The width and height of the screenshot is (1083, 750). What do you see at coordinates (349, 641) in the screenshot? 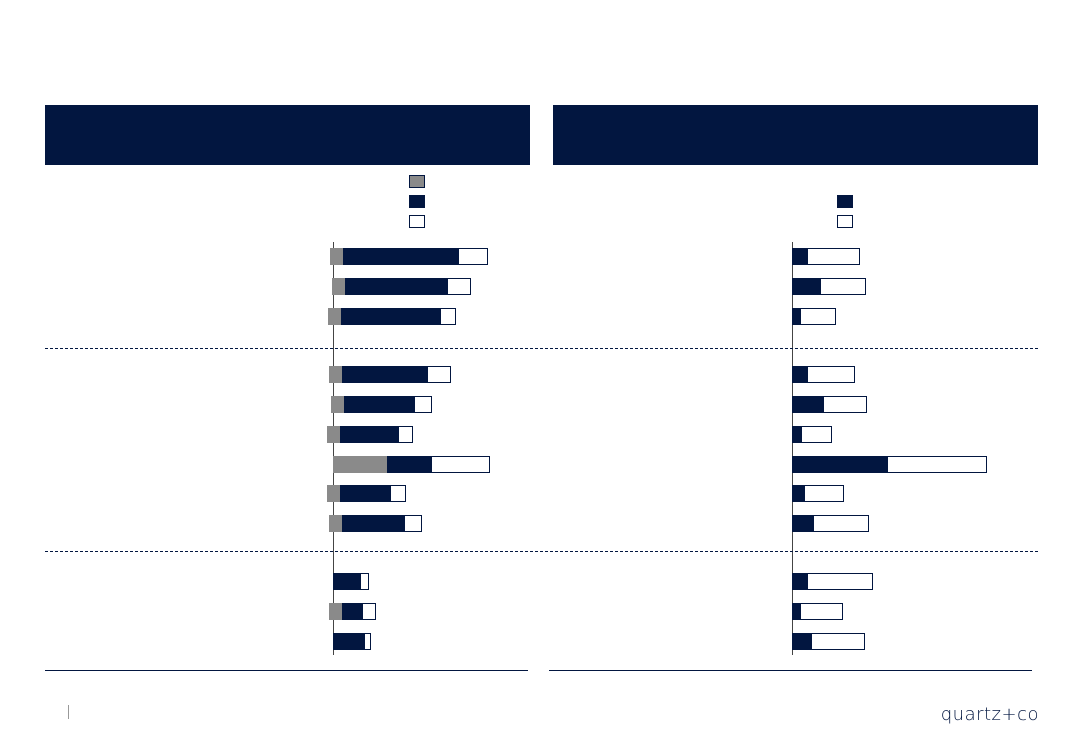
I see `bar-series2-row12` at bounding box center [349, 641].